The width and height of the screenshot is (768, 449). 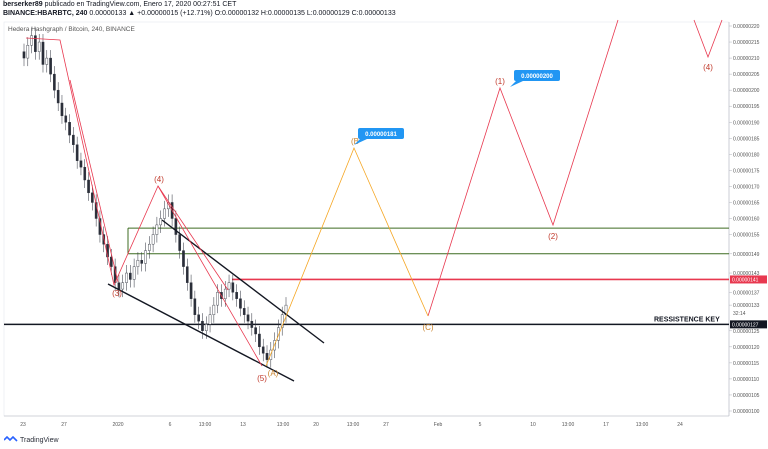 What do you see at coordinates (746, 75) in the screenshot?
I see `price-tick-label: 0.00000205` at bounding box center [746, 75].